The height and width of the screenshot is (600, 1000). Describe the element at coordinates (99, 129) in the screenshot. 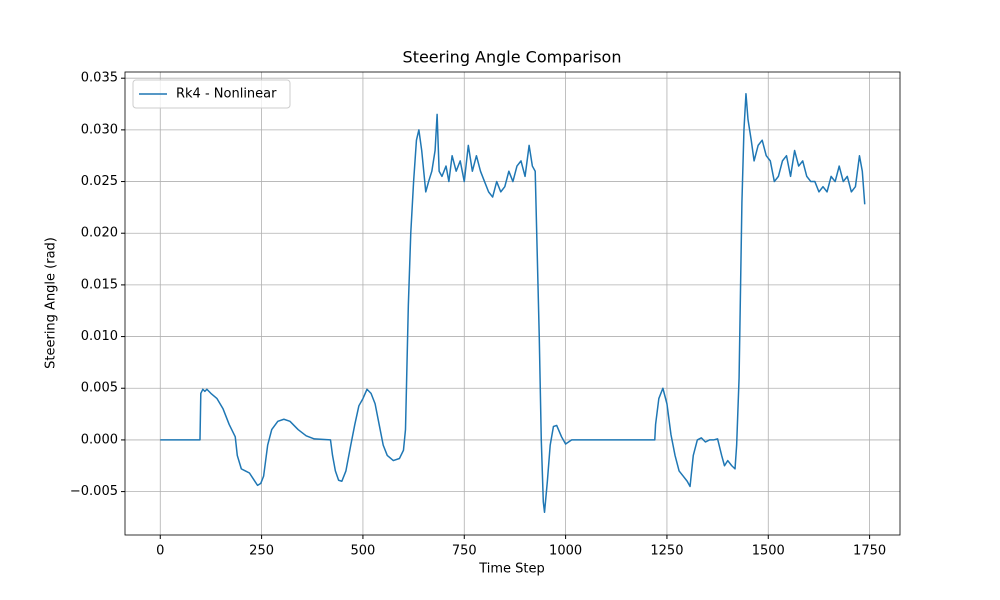

I see `y-tick-label: 0.030` at that location.